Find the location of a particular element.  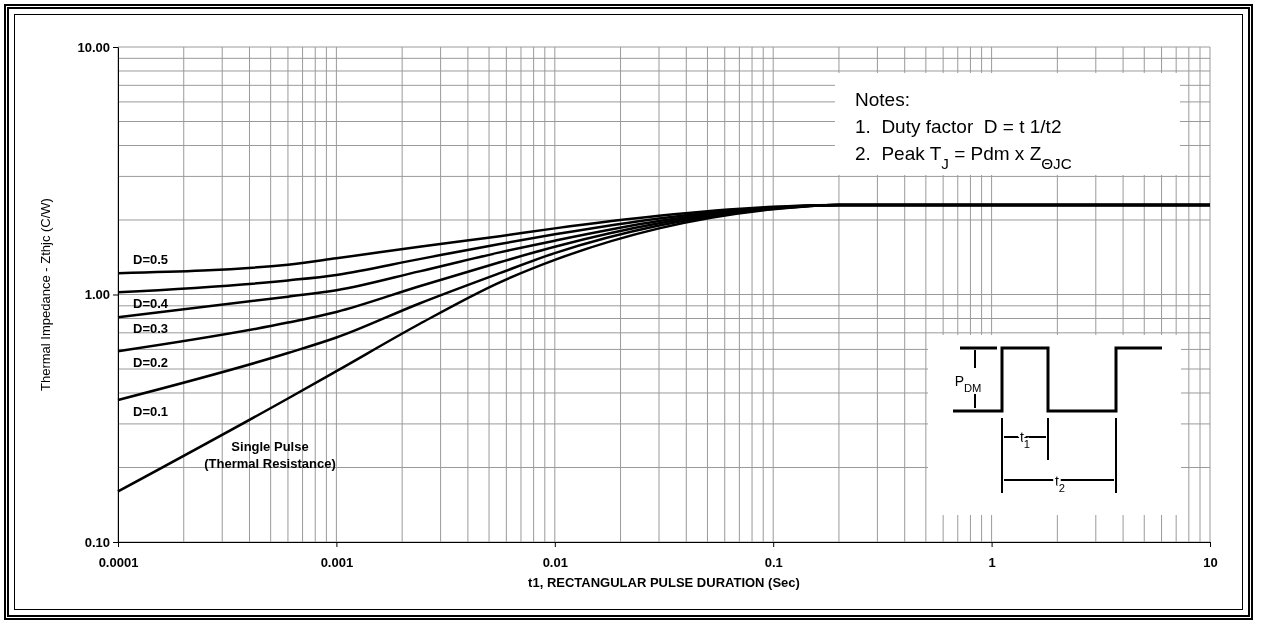

series-label: D=0.1 is located at coordinates (151, 411).